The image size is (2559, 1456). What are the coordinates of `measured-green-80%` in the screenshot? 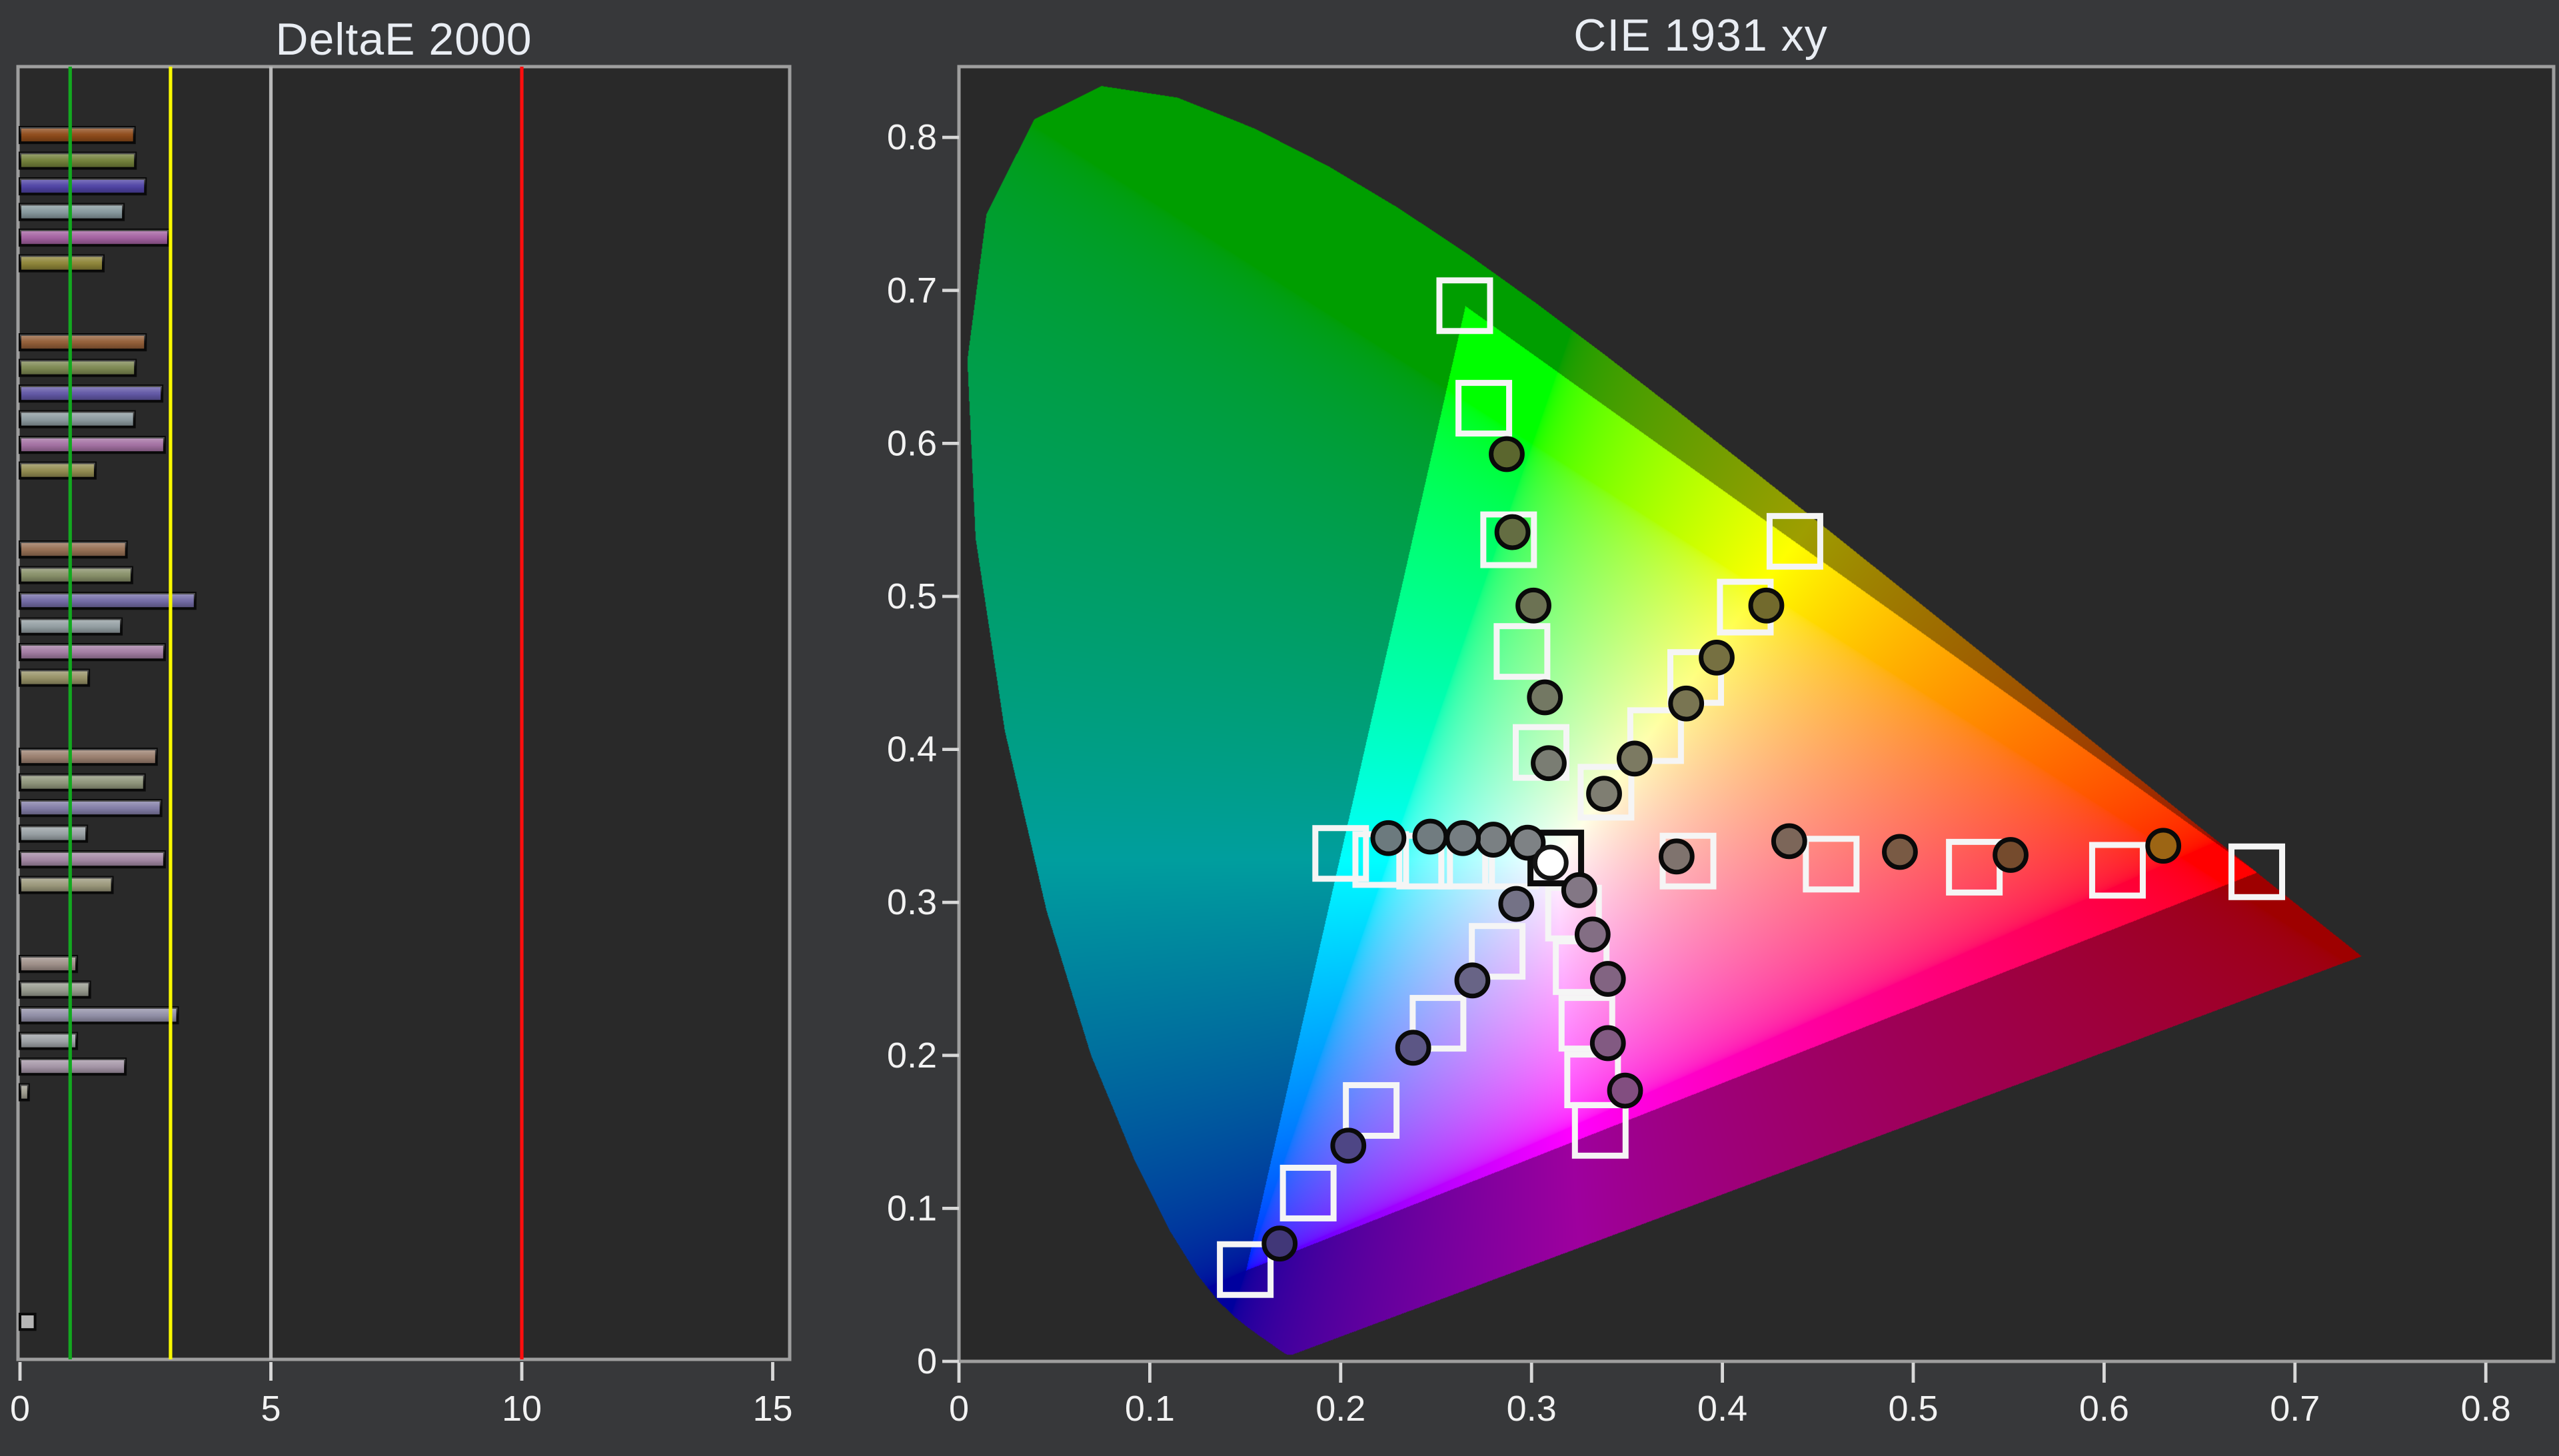 It's located at (1512, 532).